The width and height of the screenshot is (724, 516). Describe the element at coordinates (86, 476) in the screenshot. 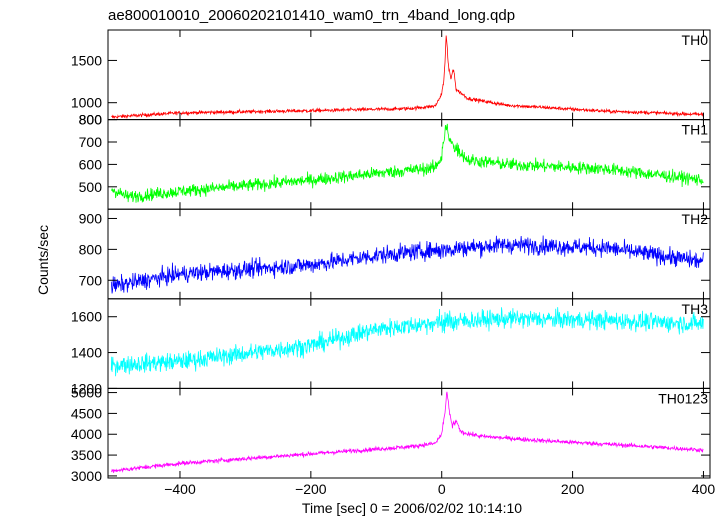

I see `y-tick-label: 3000` at that location.